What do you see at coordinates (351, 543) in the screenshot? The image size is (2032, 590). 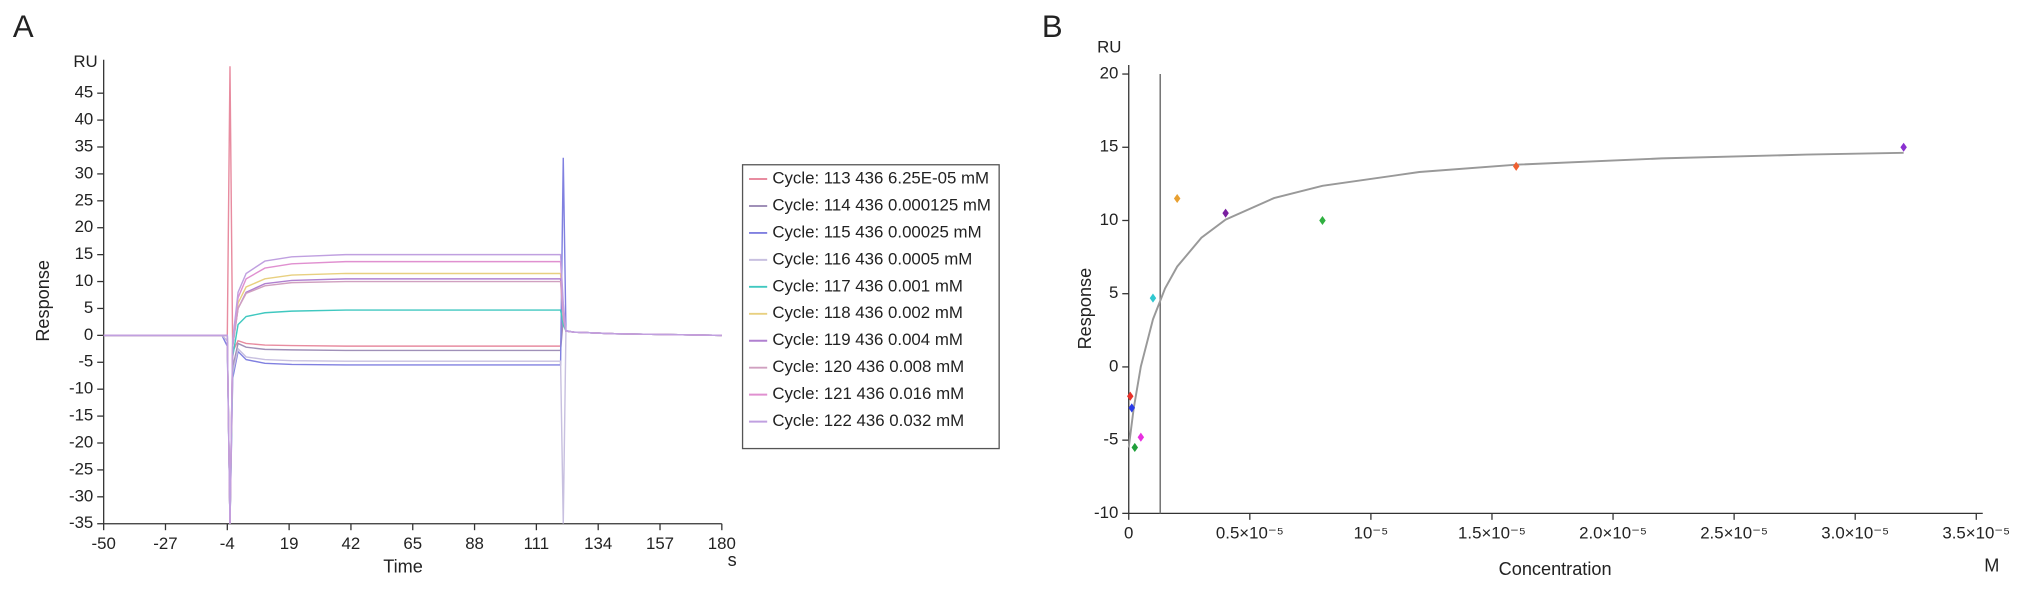 I see `x-tick-label: 42` at bounding box center [351, 543].